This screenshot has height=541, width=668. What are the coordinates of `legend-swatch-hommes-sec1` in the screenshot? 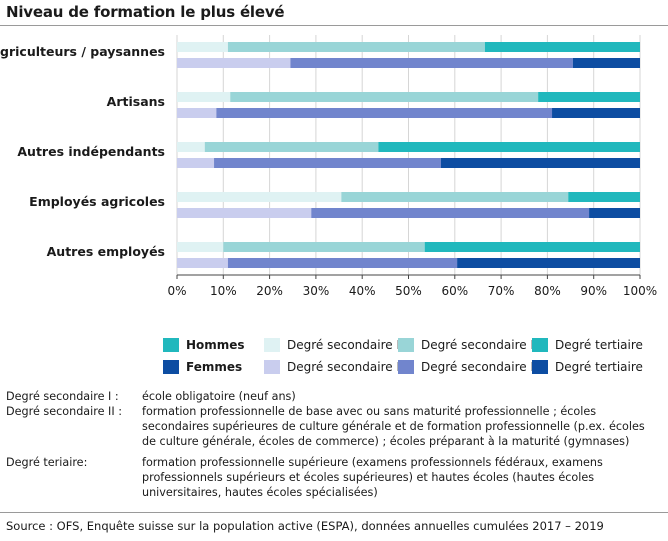 It's located at (272, 345).